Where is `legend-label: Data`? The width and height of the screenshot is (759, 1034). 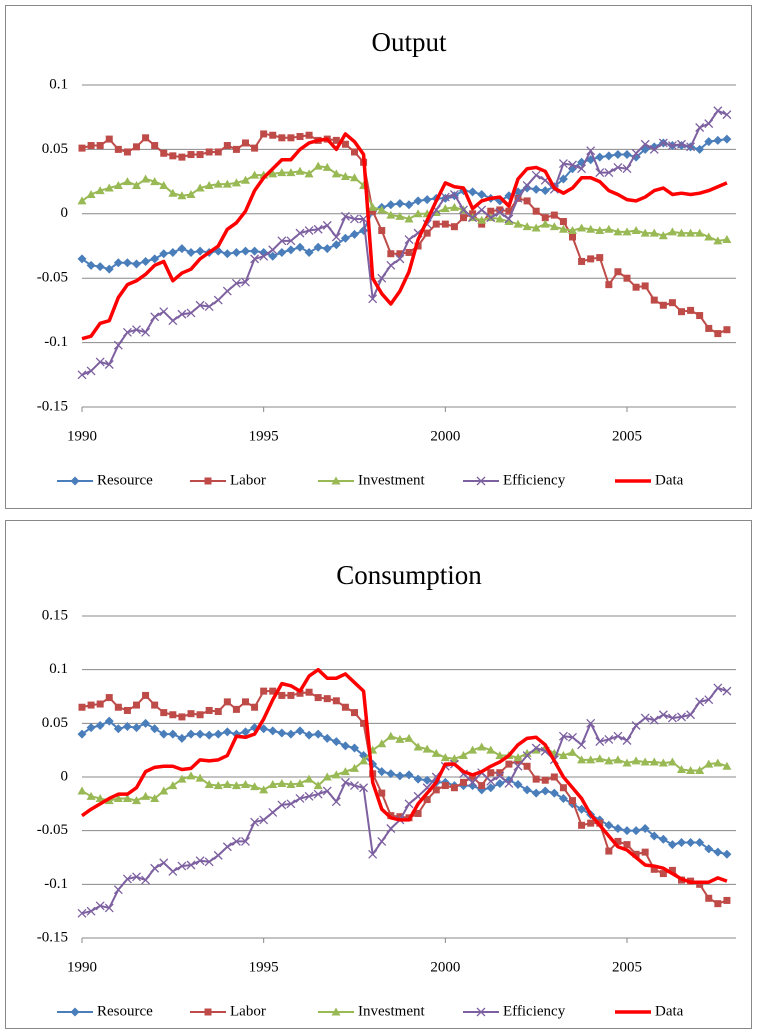
legend-label: Data is located at coordinates (669, 480).